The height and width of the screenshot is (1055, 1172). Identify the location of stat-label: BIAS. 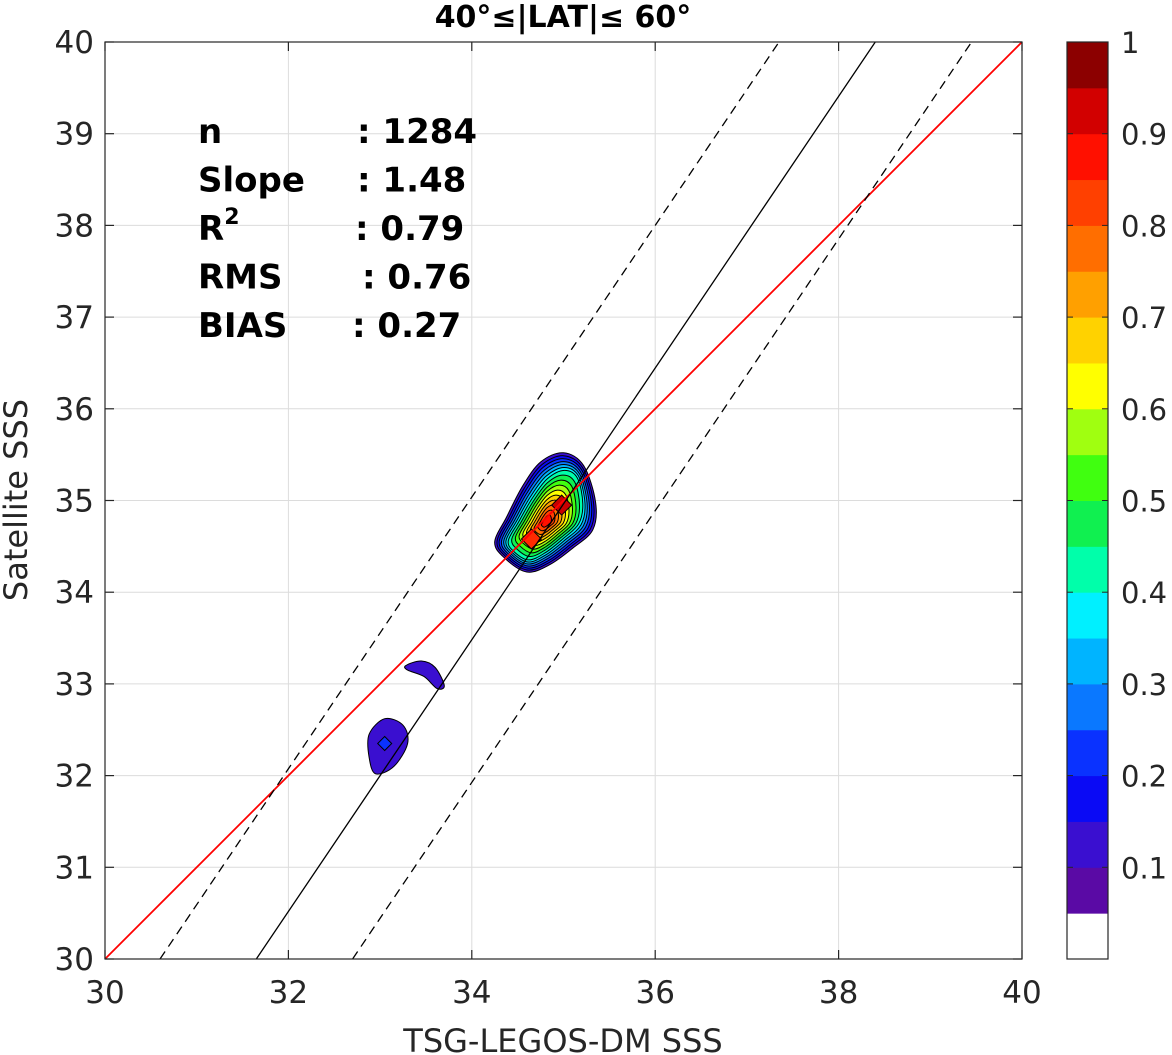
(242, 326).